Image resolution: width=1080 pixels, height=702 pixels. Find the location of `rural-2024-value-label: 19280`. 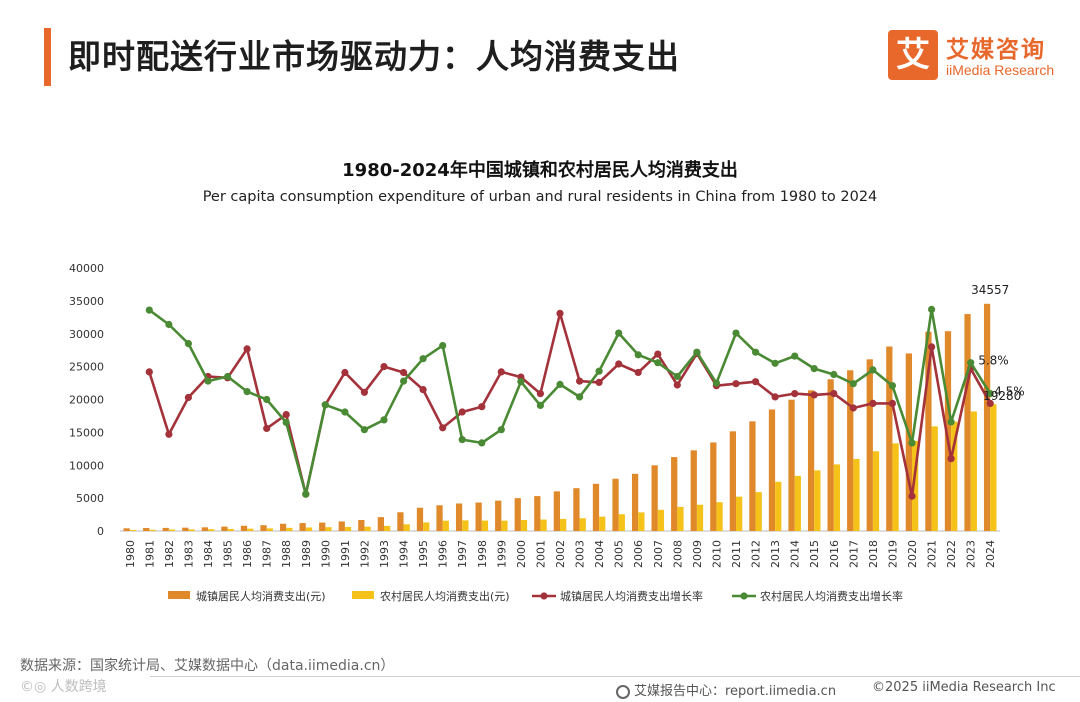

rural-2024-value-label: 19280 is located at coordinates (1002, 396).